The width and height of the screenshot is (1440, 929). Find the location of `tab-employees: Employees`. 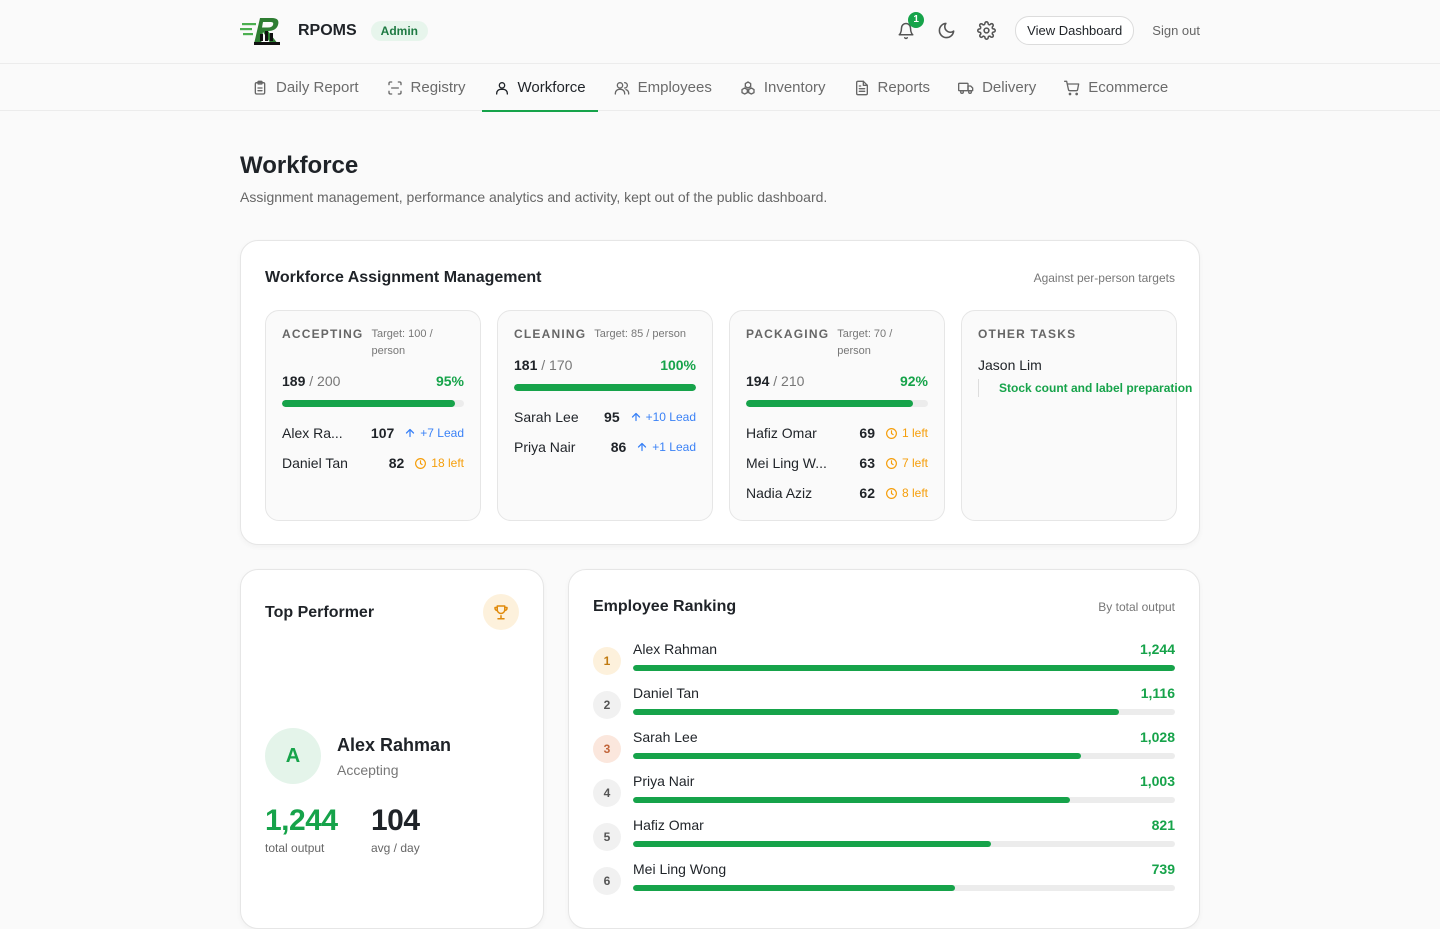

tab-employees: Employees is located at coordinates (663, 87).